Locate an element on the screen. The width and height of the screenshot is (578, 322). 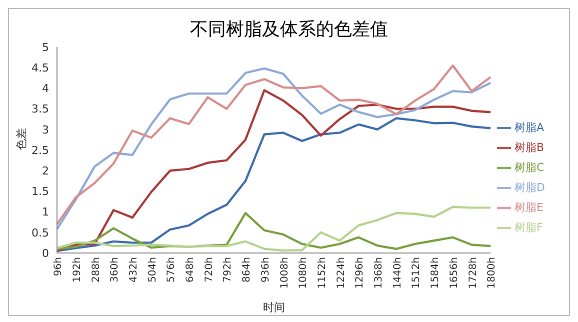
legend-label: 树脂F is located at coordinates (528, 227).